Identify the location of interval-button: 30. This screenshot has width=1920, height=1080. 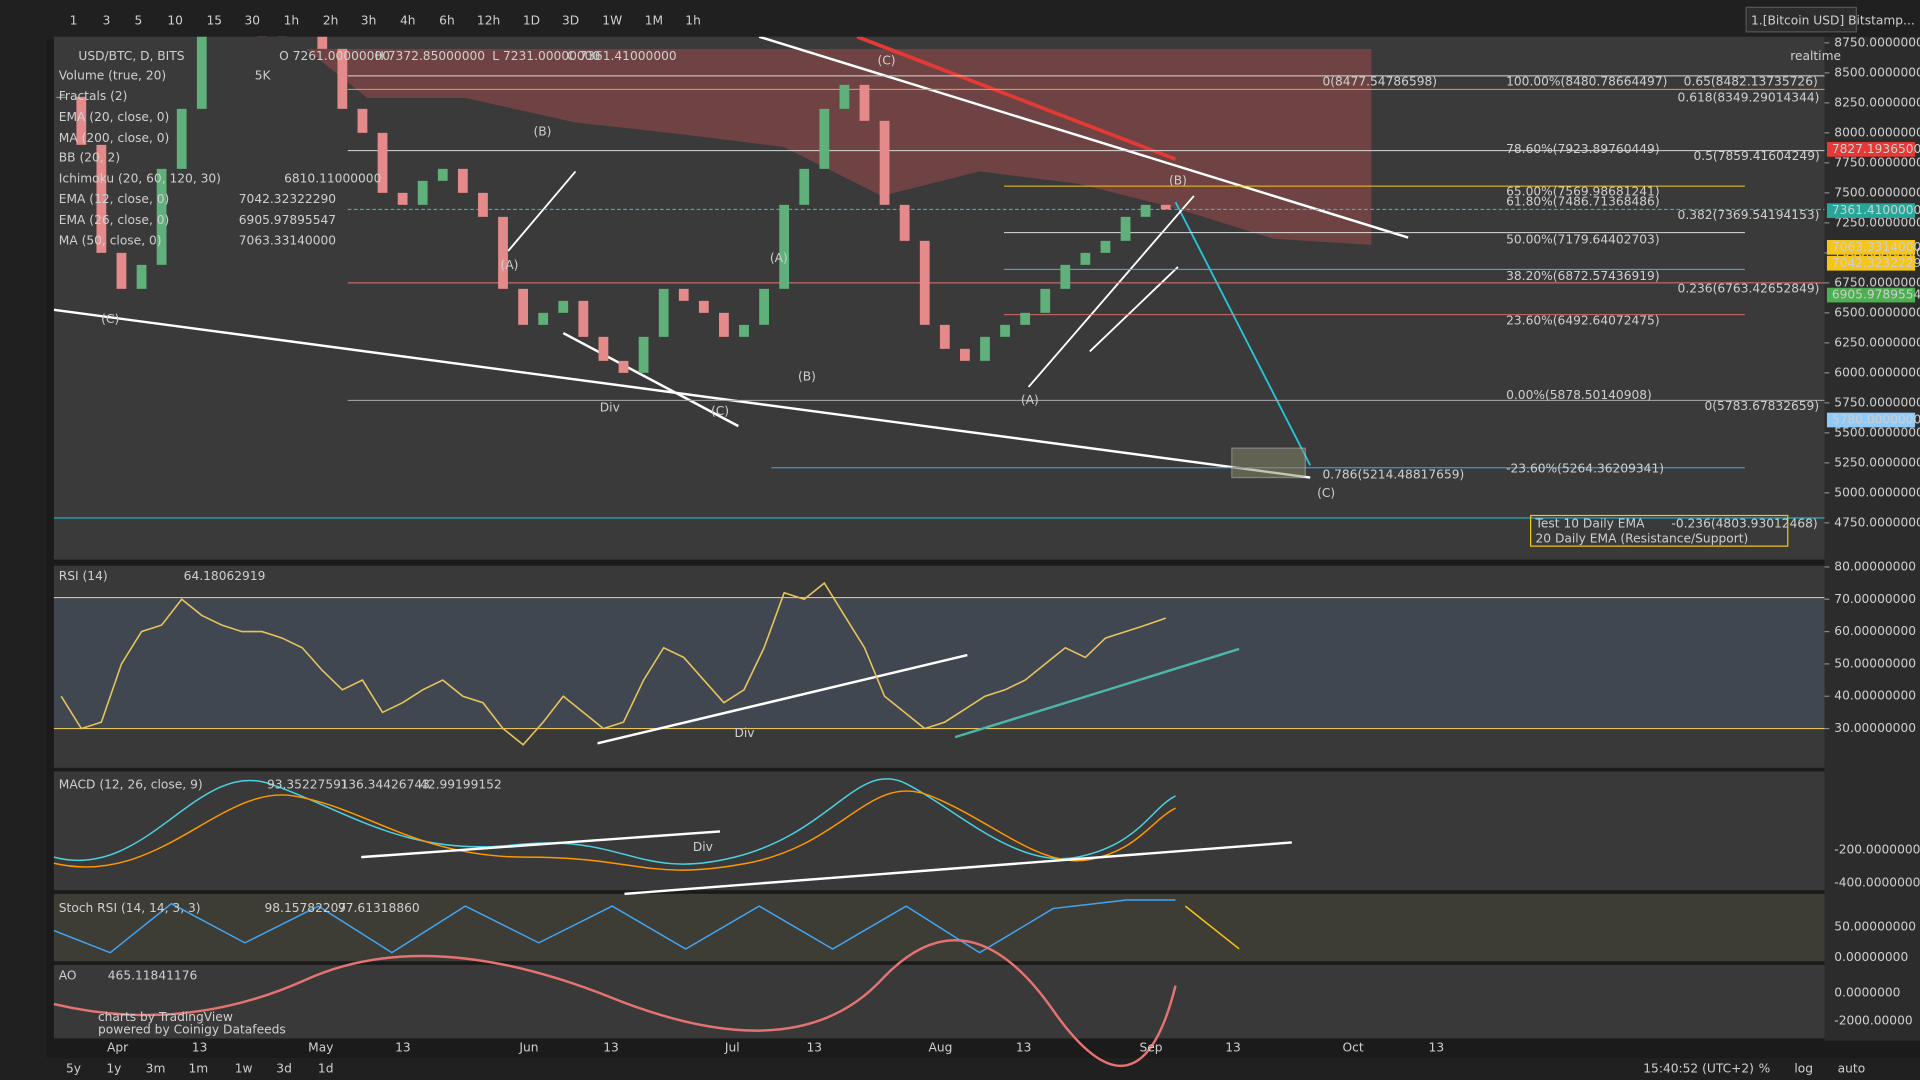
(252, 20).